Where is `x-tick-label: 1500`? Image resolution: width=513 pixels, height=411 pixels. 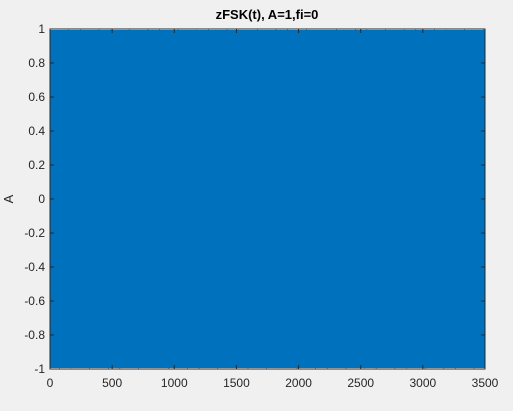 x-tick-label: 1500 is located at coordinates (236, 383).